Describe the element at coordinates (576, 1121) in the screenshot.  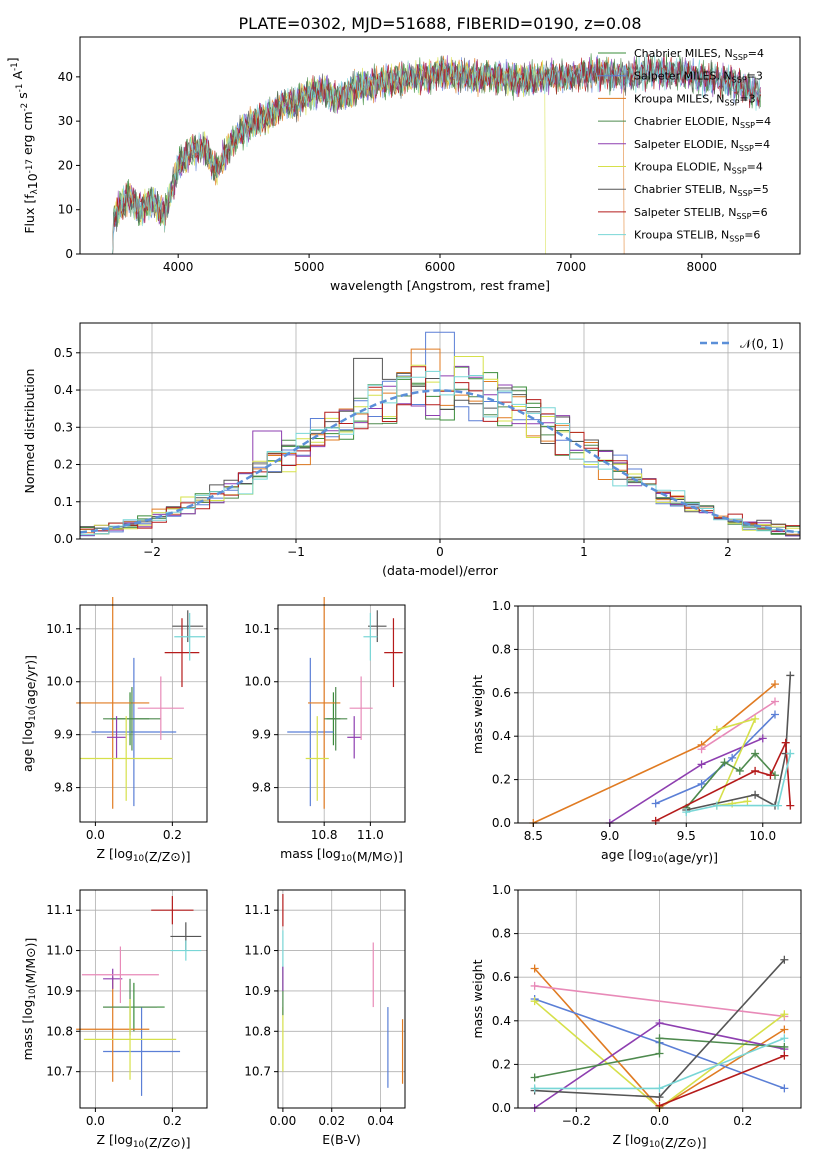
I see `x-tick-label: −0.2` at that location.